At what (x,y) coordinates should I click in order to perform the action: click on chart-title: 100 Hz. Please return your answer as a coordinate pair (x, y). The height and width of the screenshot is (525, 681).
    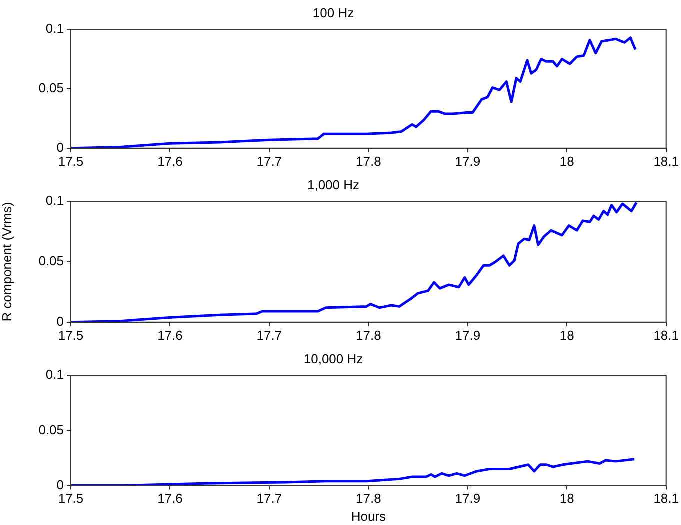
    Looking at the image, I should click on (333, 12).